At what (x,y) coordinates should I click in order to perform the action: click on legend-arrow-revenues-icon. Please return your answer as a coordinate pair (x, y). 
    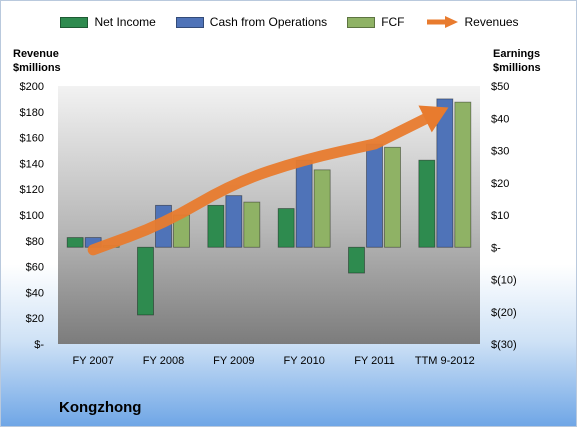
    Looking at the image, I should click on (442, 22).